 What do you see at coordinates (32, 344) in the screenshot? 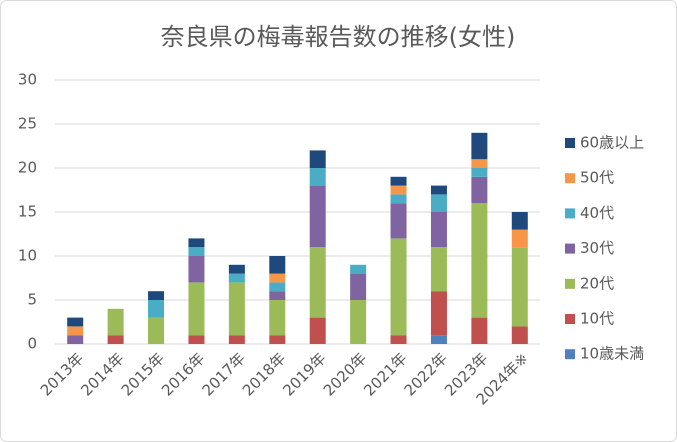
I see `y-tick-label: 0` at bounding box center [32, 344].